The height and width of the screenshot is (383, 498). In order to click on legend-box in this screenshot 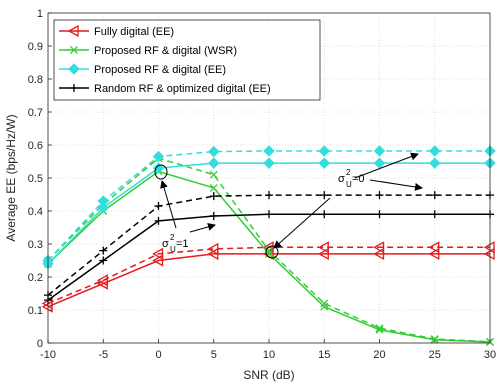, I will do `click(187, 60)`.